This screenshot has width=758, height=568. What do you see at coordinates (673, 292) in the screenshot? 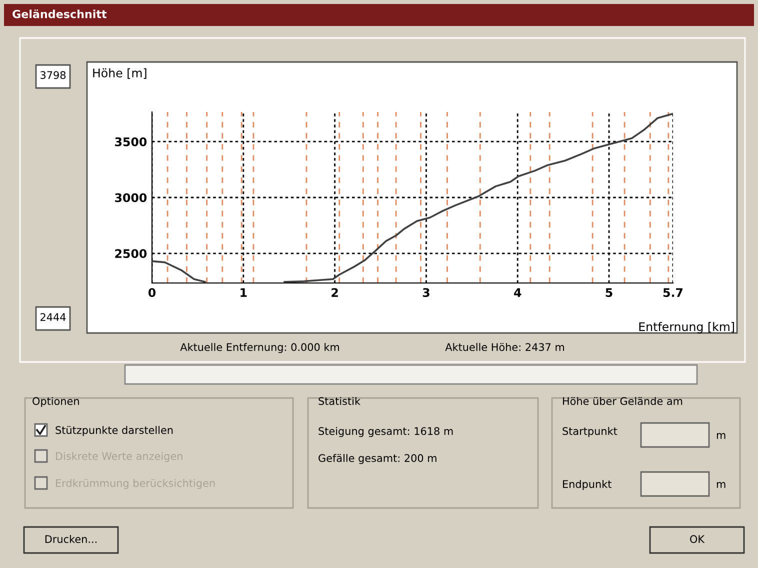
I see `x-tick-label: 5.7` at bounding box center [673, 292].